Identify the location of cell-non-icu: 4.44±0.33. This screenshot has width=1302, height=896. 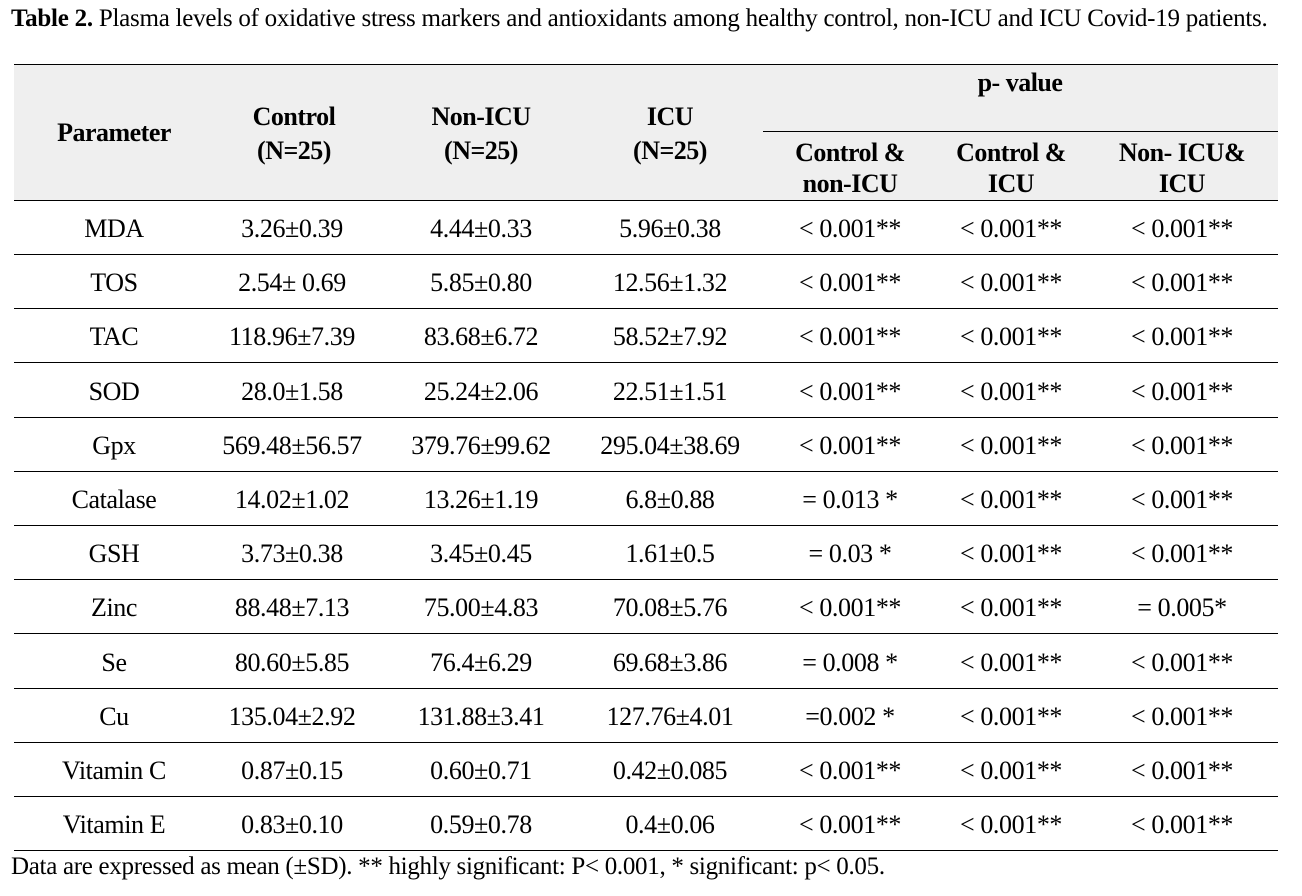
(481, 228).